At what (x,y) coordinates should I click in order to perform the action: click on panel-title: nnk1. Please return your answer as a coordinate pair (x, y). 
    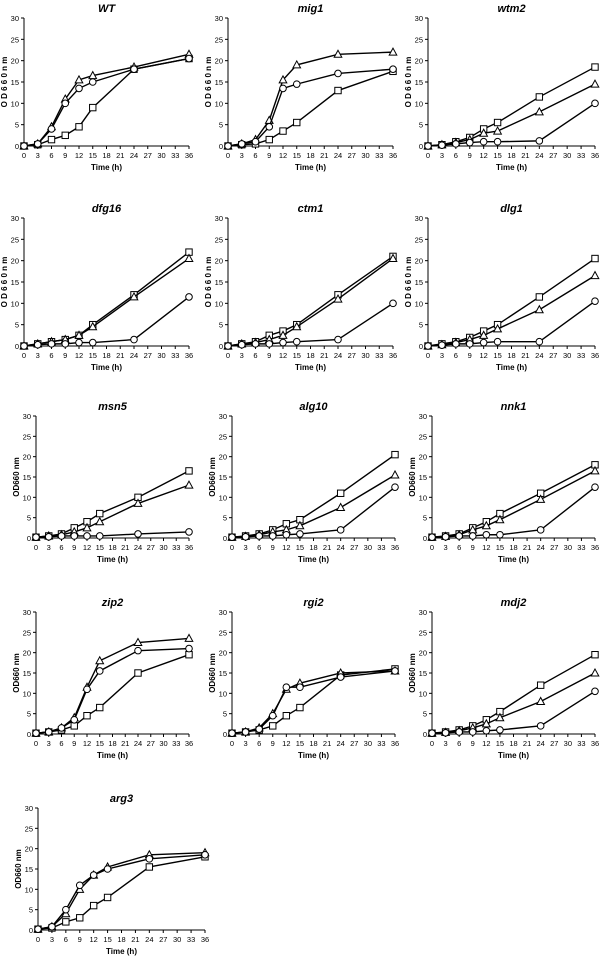
    Looking at the image, I should click on (514, 407).